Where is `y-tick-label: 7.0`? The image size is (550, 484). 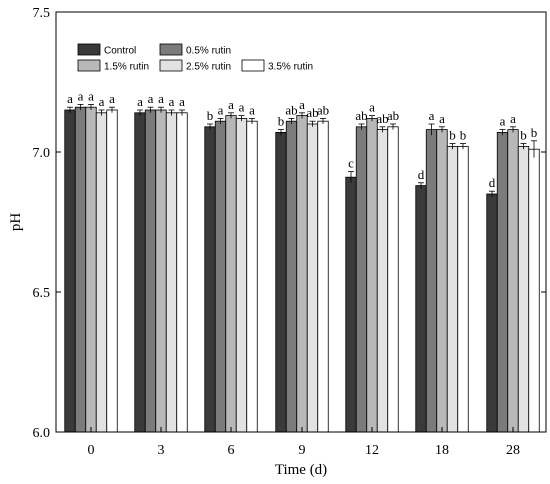 y-tick-label: 7.0 is located at coordinates (42, 153).